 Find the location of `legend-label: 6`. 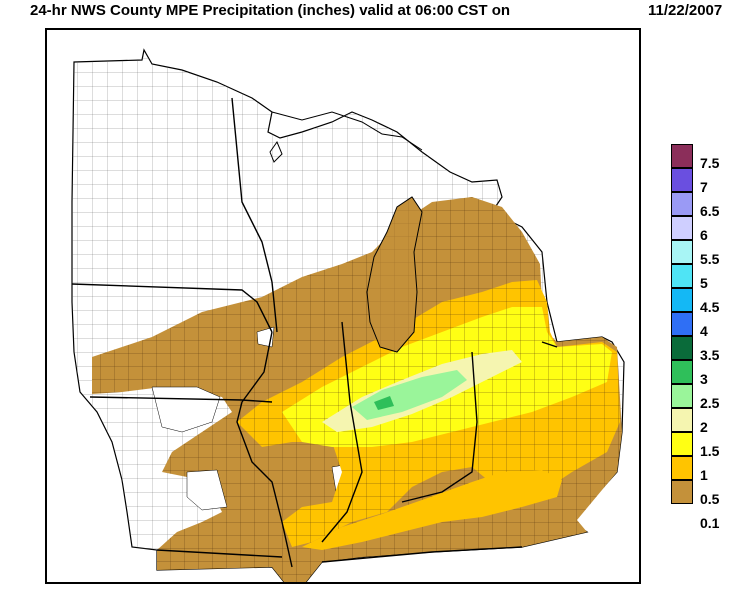

legend-label: 6 is located at coordinates (704, 235).